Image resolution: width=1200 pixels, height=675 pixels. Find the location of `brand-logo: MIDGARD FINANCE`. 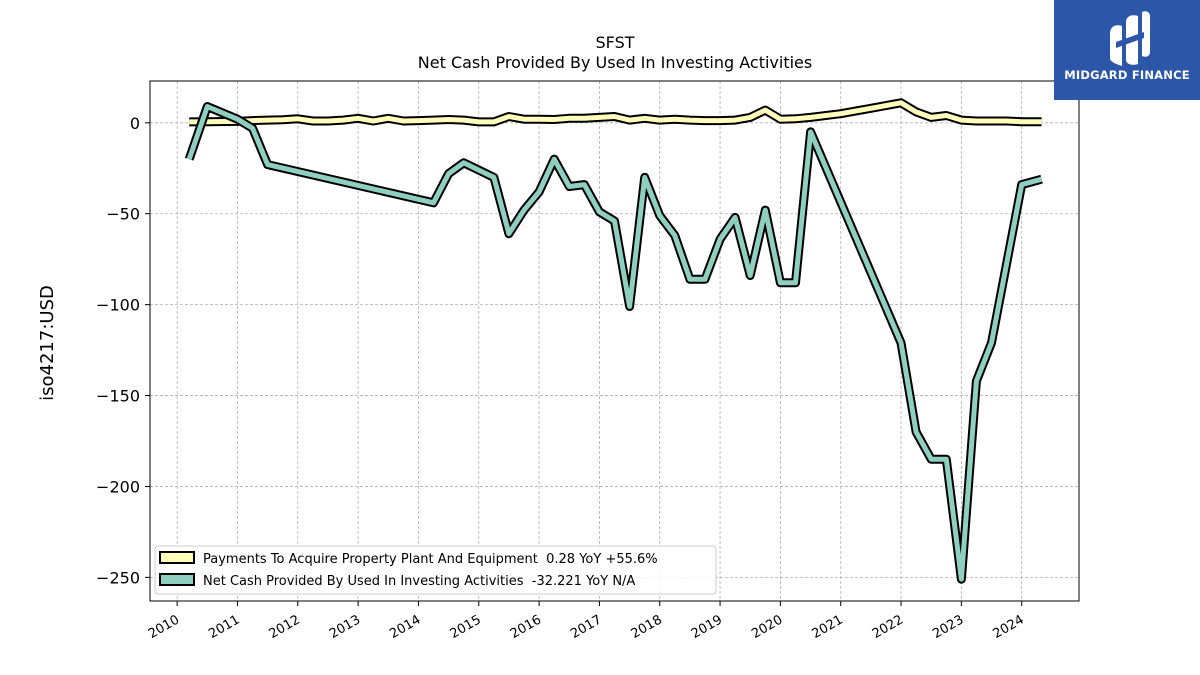

brand-logo: MIDGARD FINANCE is located at coordinates (1127, 50).